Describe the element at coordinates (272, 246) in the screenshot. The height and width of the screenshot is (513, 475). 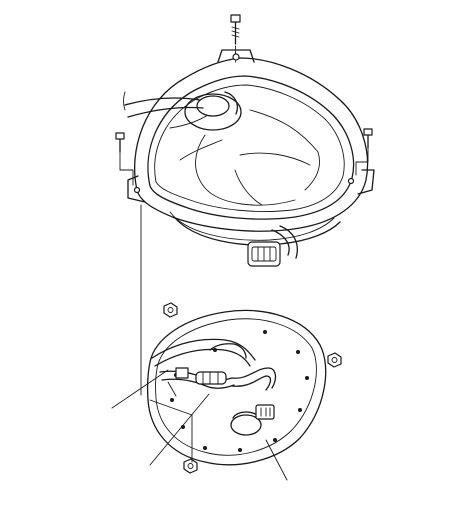
I see `motor-connector` at that location.